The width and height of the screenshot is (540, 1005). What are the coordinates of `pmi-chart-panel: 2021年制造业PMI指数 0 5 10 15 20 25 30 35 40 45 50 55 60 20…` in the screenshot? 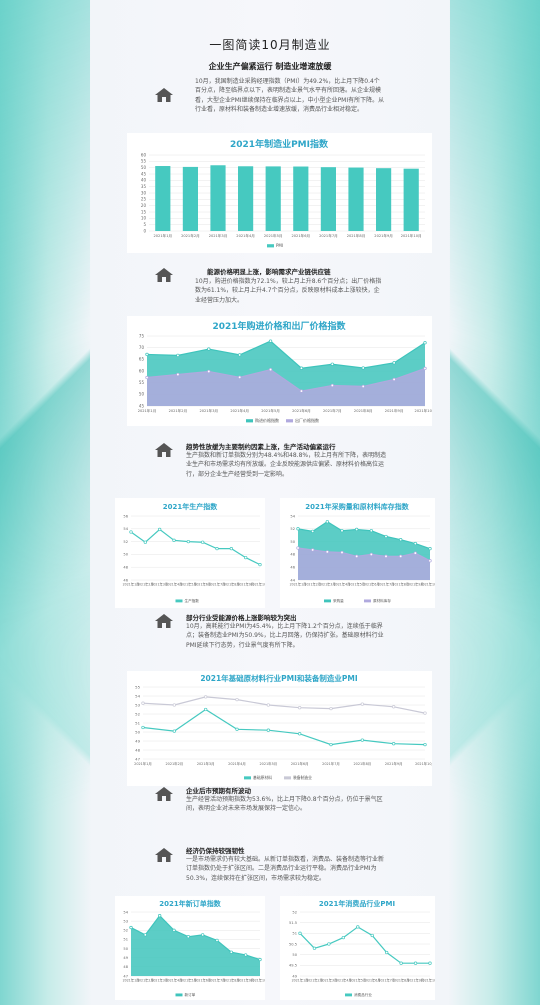 It's located at (279, 193).